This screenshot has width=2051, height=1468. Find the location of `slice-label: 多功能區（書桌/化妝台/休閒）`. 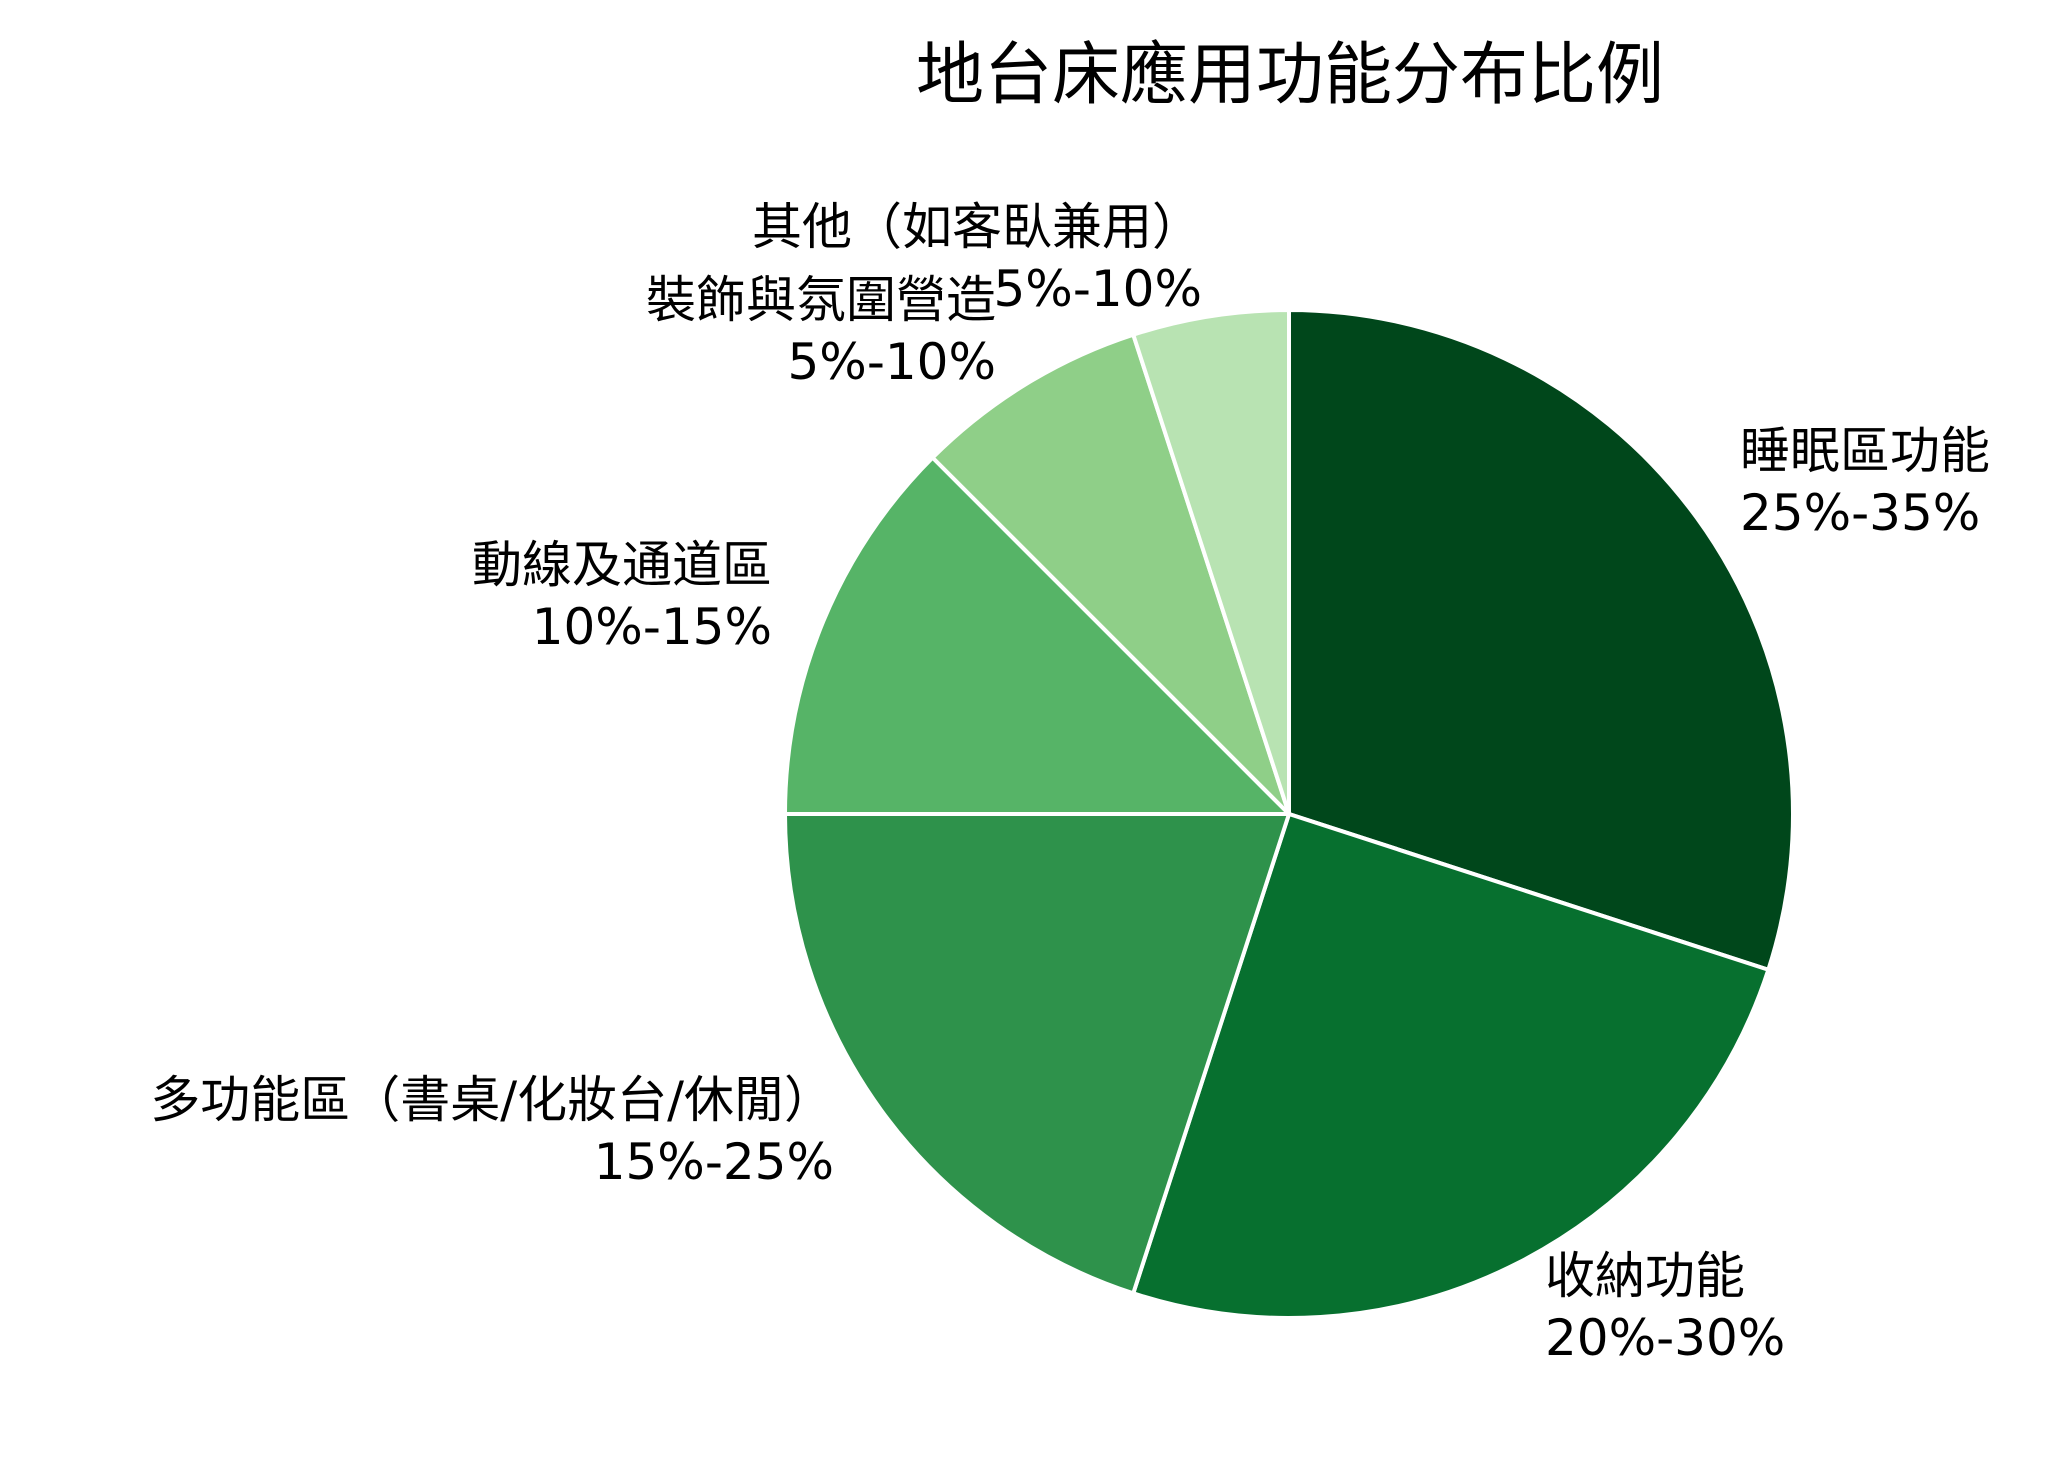

slice-label: 多功能區（書桌/化妝台/休閒） is located at coordinates (492, 1100).